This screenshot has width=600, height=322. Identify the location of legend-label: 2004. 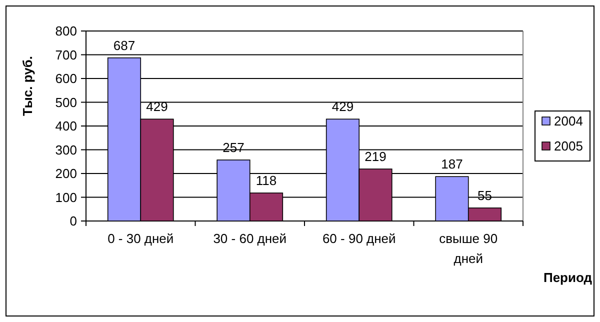
(568, 121).